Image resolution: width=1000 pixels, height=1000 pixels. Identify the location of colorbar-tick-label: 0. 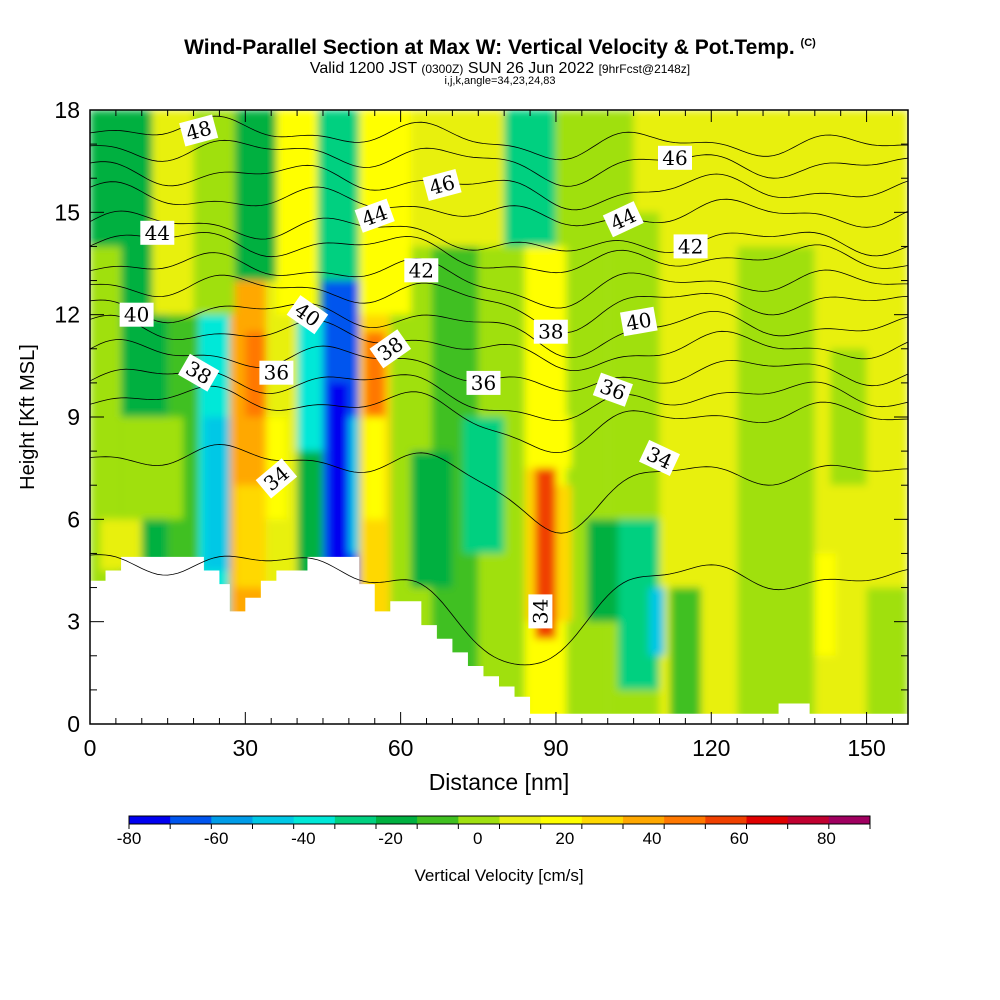
(477, 838).